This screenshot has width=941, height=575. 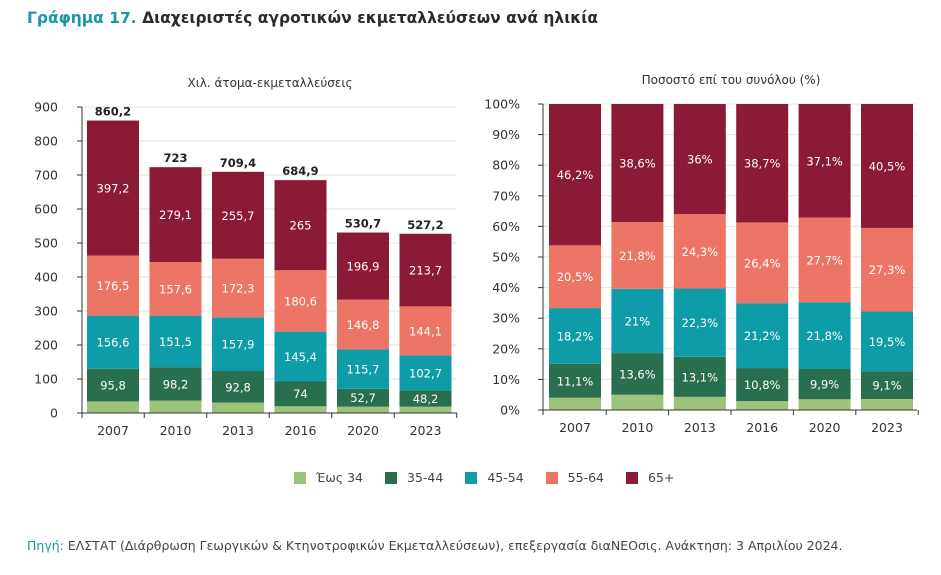 I want to click on data-label: 21,8%, so click(x=824, y=336).